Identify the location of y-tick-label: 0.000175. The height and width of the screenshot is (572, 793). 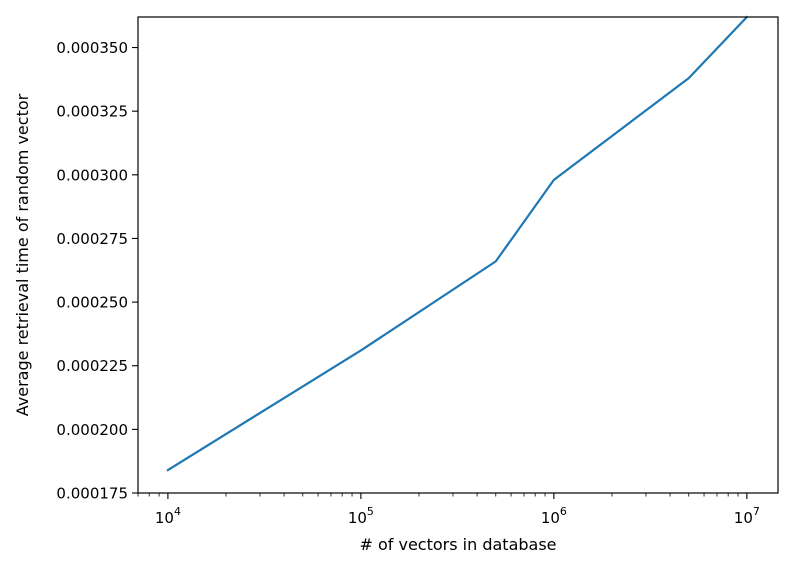
(92, 494).